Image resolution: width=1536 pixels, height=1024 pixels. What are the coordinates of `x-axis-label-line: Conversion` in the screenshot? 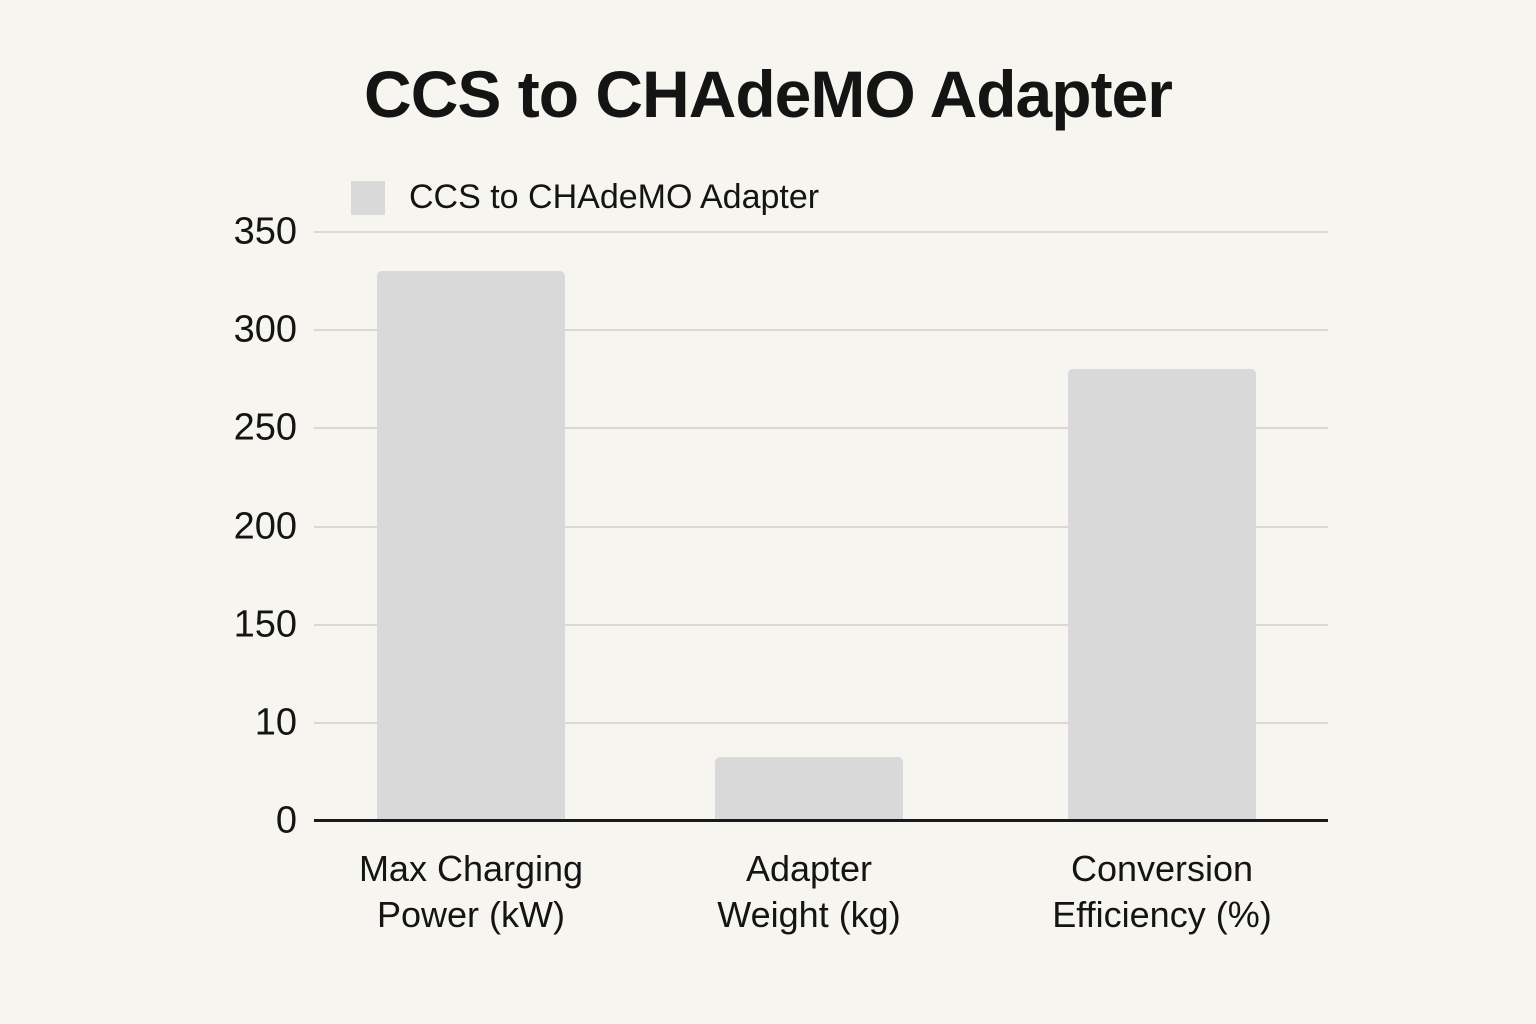 It's located at (1162, 868).